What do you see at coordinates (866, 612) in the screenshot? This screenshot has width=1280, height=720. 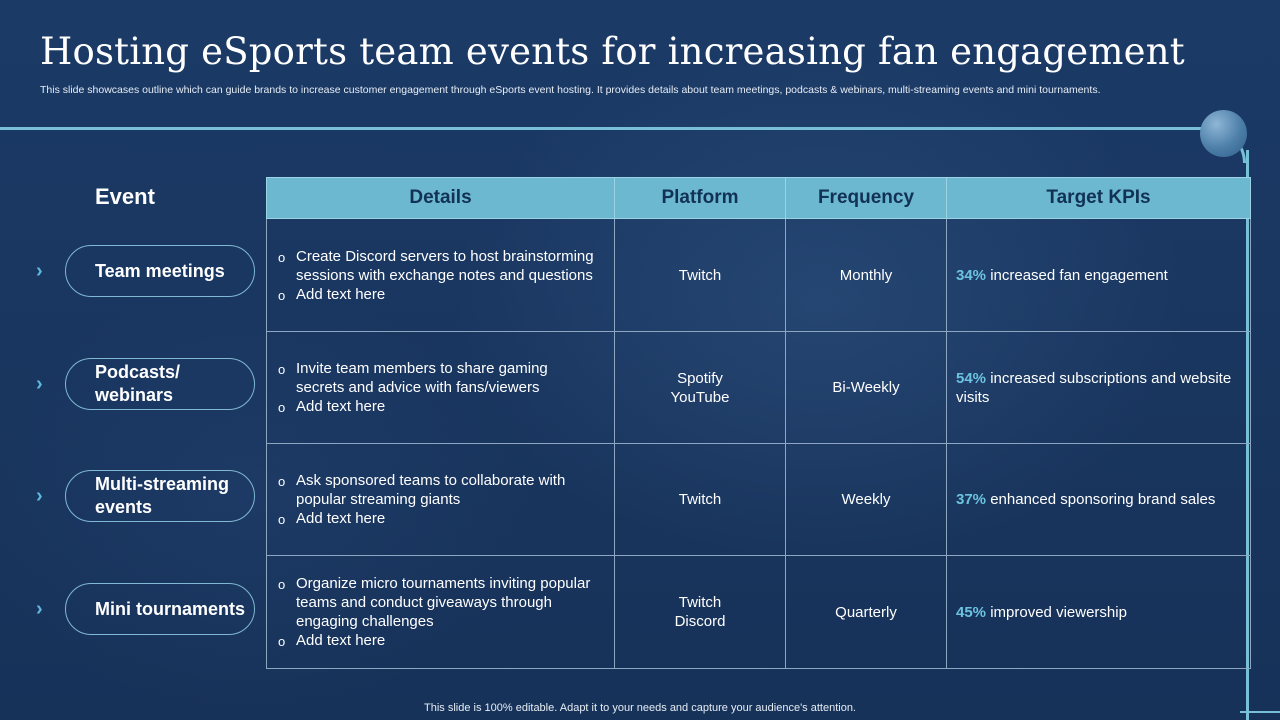 I see `frequency-cell: Quarterly` at bounding box center [866, 612].